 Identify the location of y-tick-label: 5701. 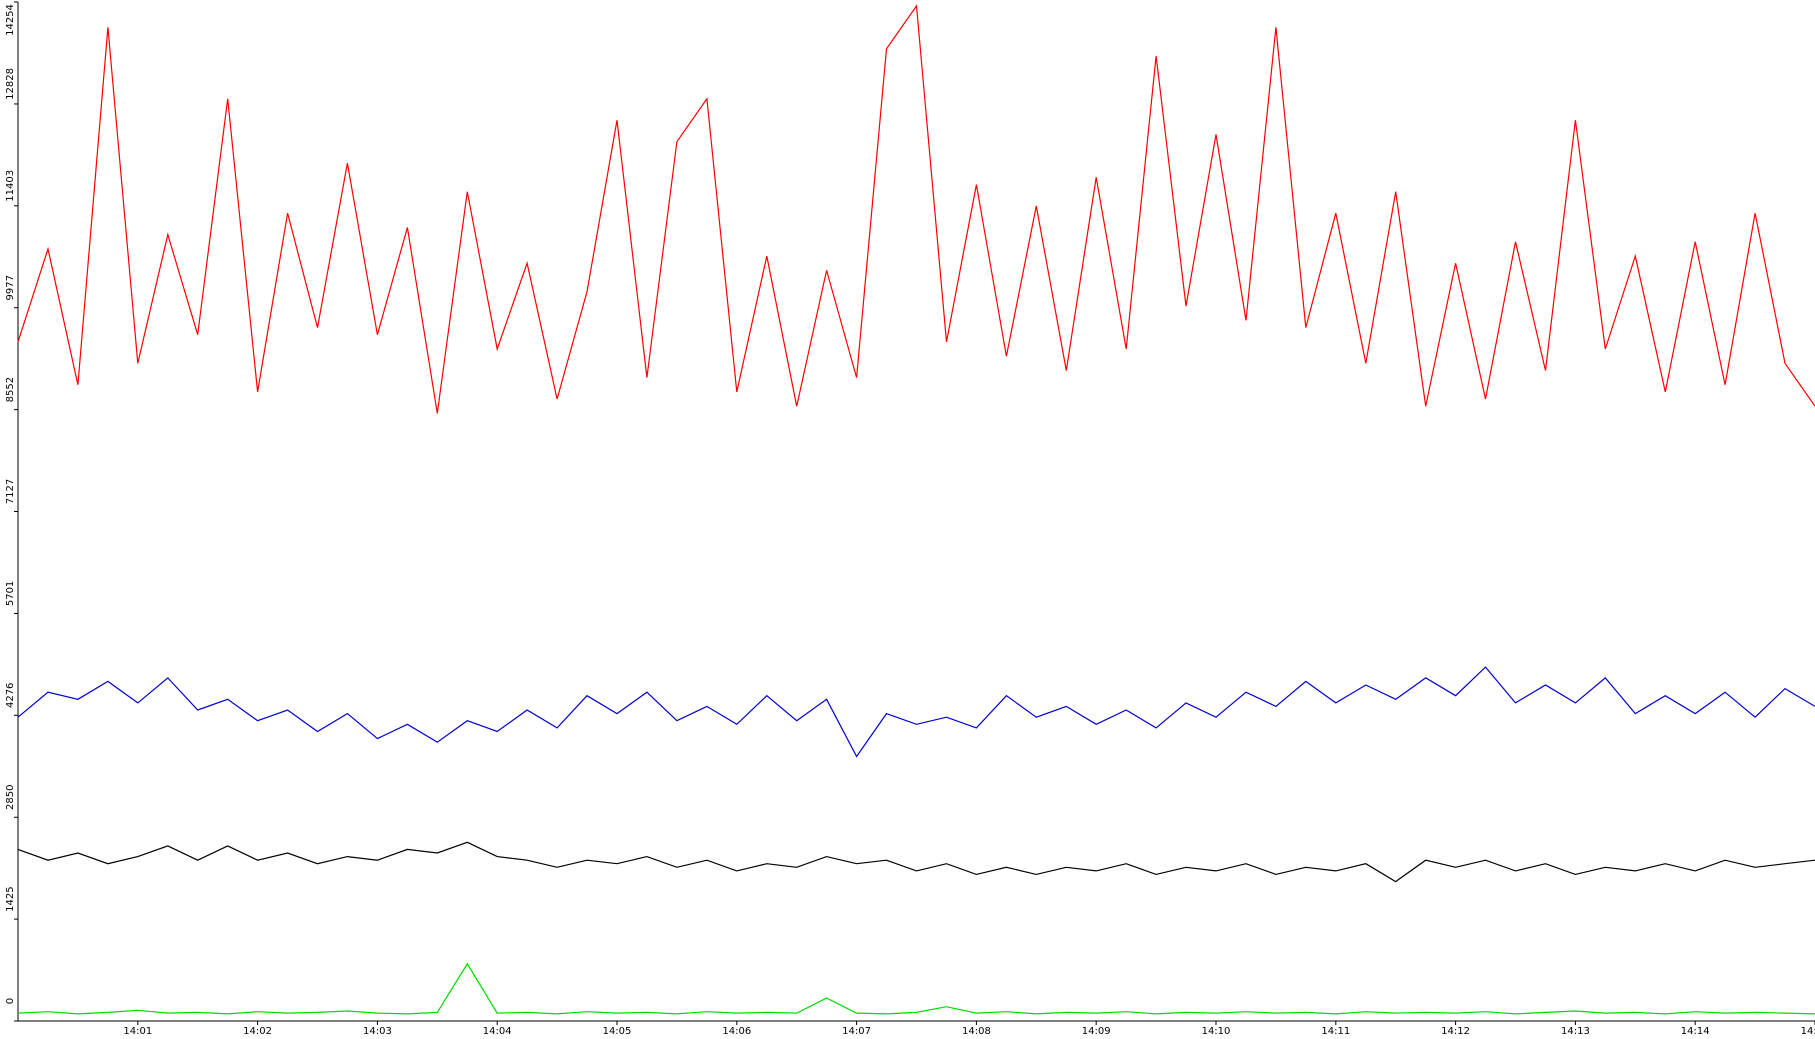
(10, 593).